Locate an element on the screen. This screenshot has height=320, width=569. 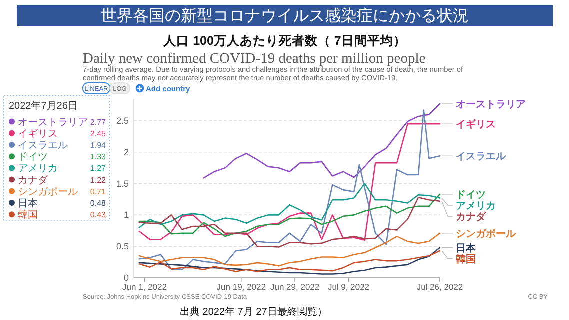
x-tick-label: Jun 1, 2022 is located at coordinates (145, 287).